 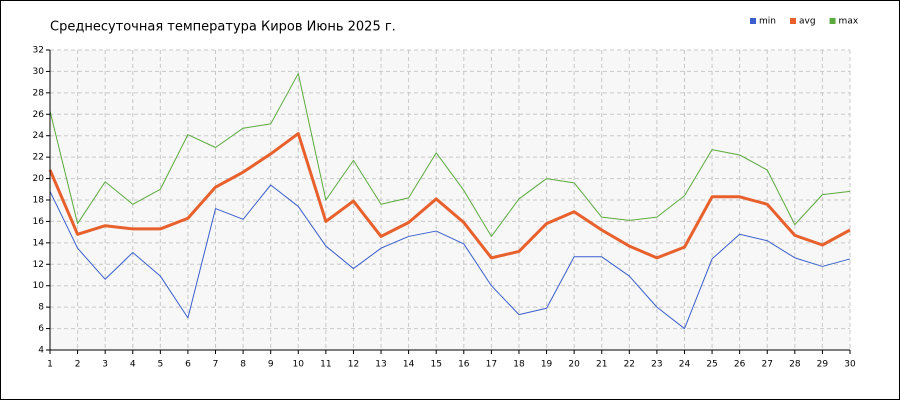 What do you see at coordinates (78, 365) in the screenshot?
I see `x-tick-label: 2` at bounding box center [78, 365].